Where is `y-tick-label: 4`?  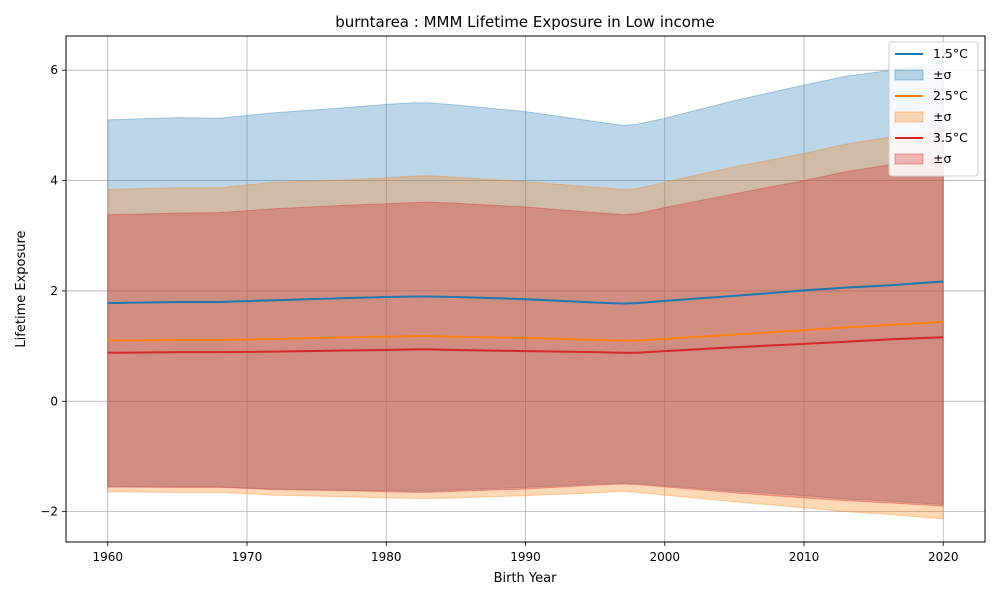 y-tick-label: 4 is located at coordinates (54, 181).